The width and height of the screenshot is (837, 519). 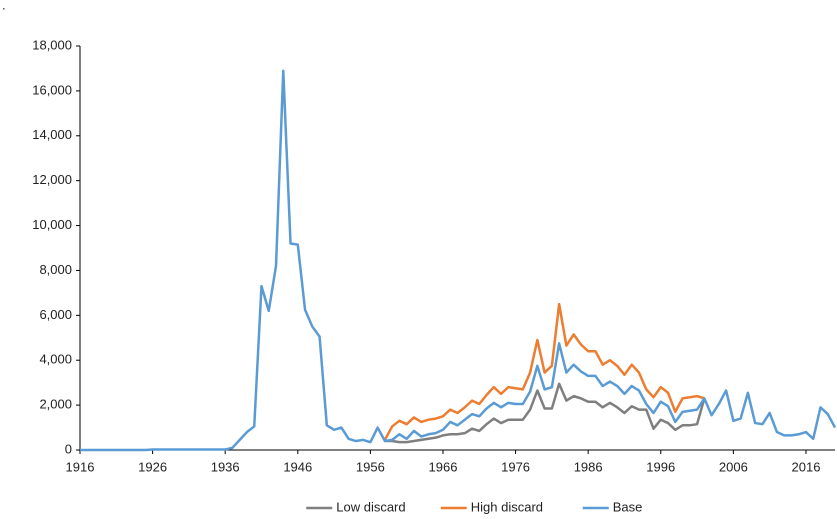 I want to click on y-tick-label: 14,000, so click(x=52, y=134).